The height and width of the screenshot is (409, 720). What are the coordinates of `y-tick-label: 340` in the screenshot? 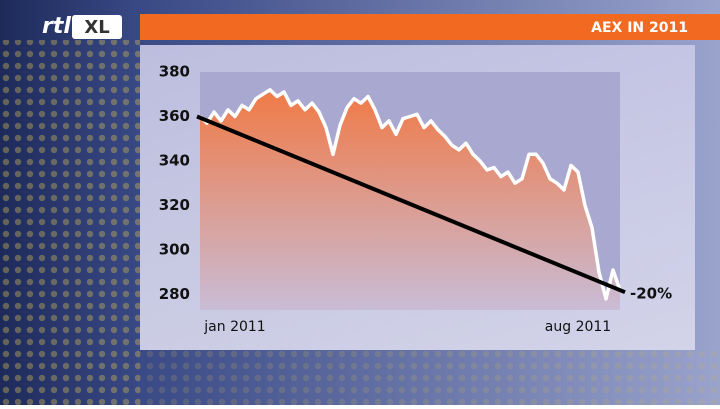 It's located at (174, 160).